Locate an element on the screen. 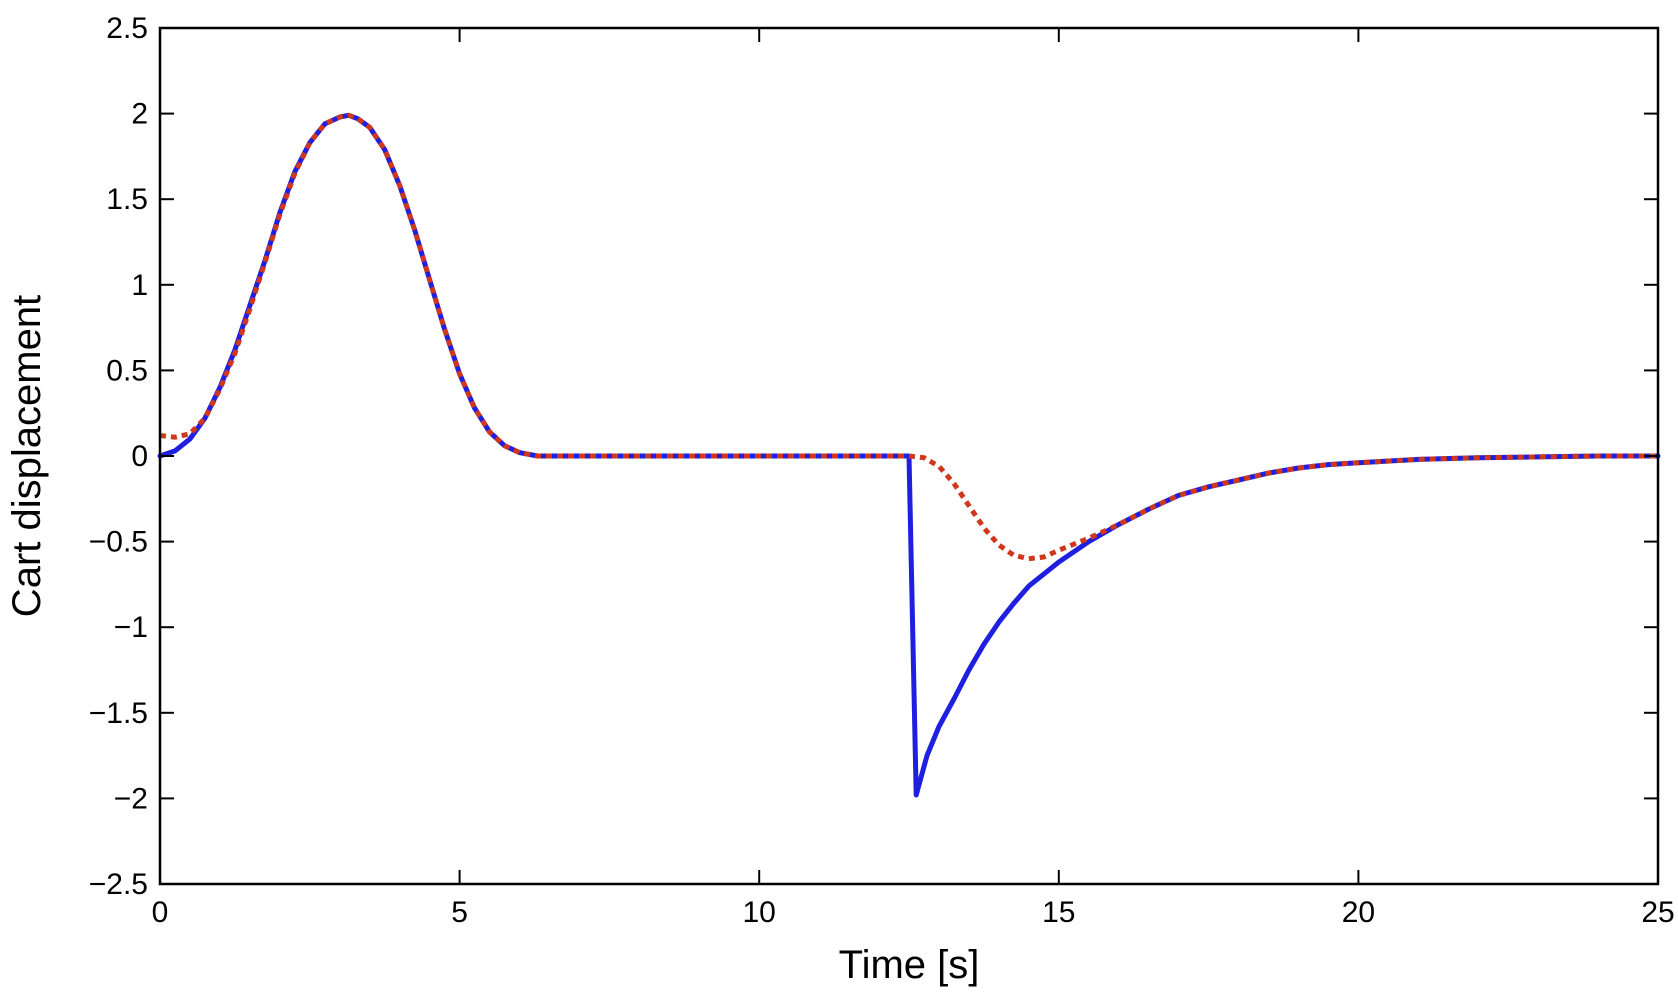 The height and width of the screenshot is (992, 1678). x-tick-label: 15 is located at coordinates (1058, 912).